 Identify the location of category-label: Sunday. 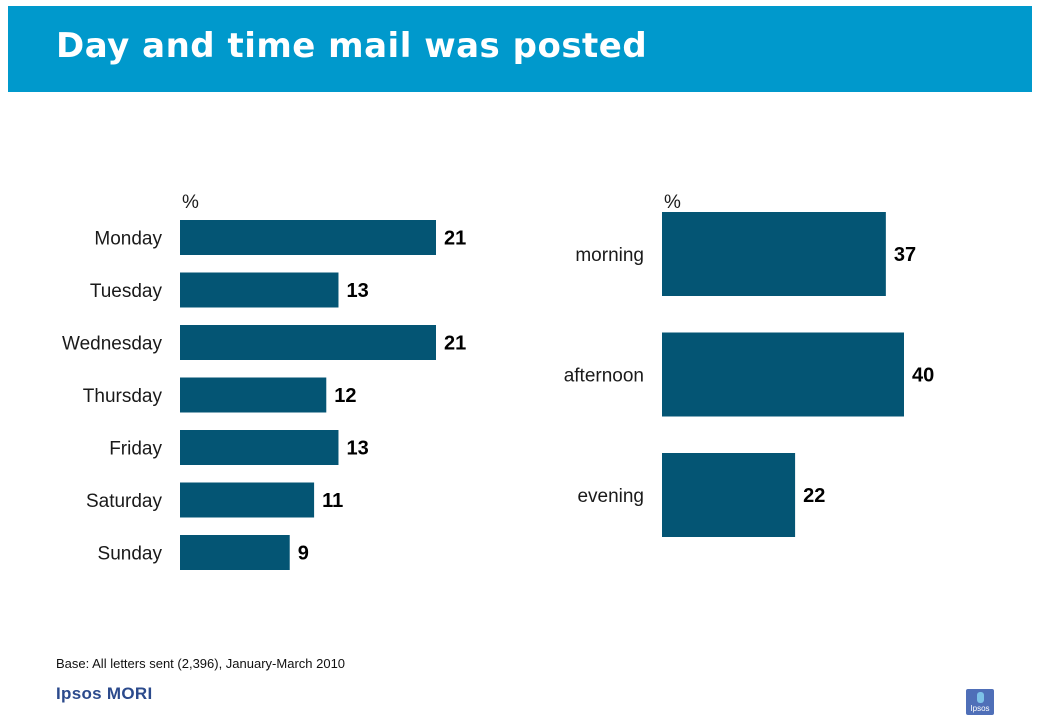
(130, 554).